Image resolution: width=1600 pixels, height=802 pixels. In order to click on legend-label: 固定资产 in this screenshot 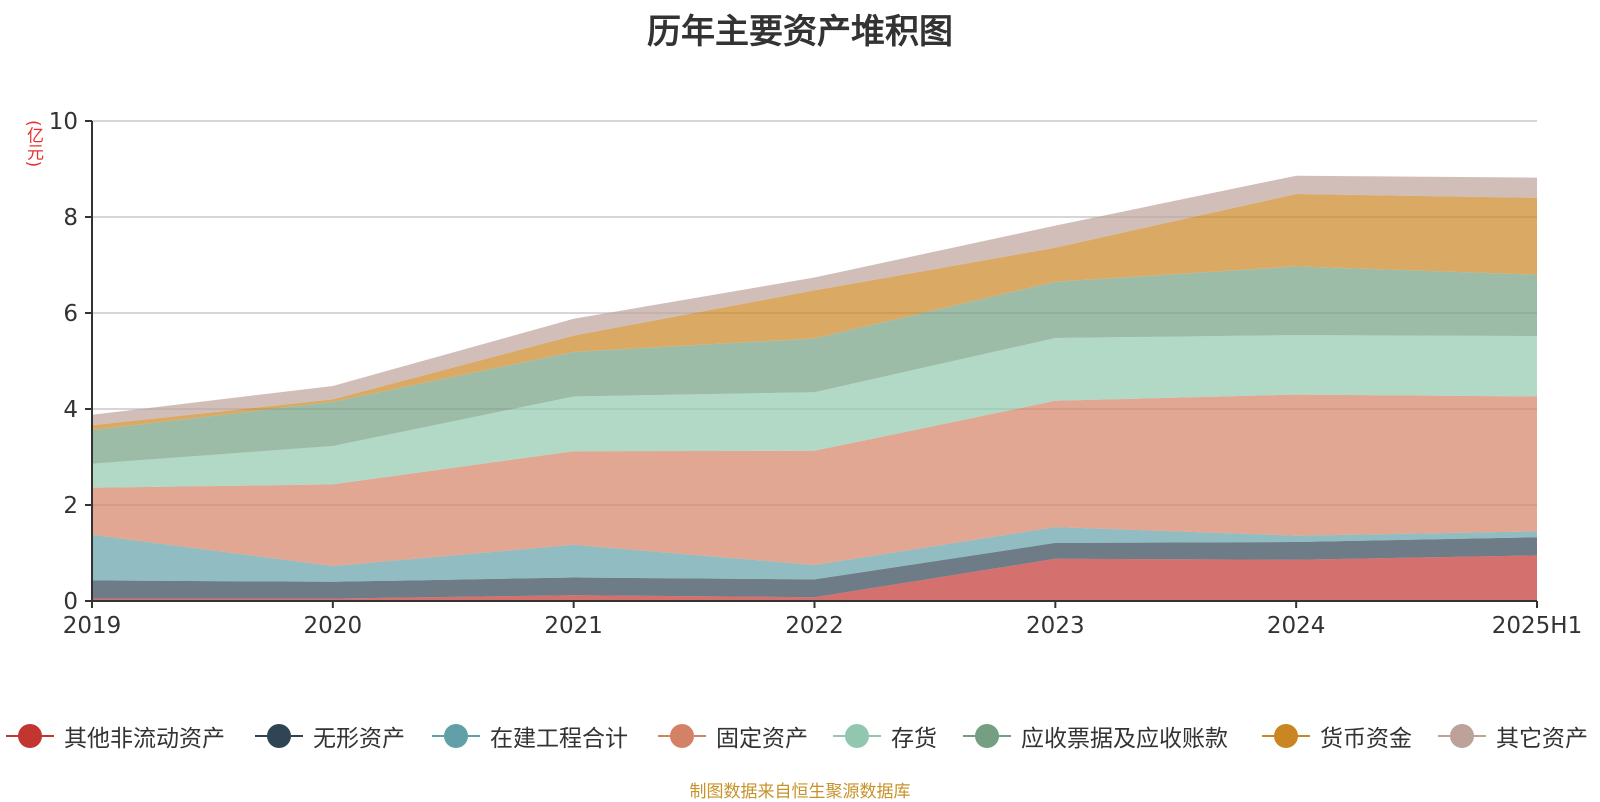, I will do `click(762, 739)`.